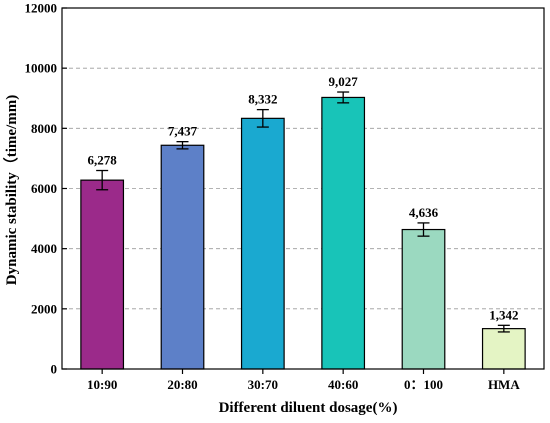  Describe the element at coordinates (183, 131) in the screenshot. I see `data-label: 7,437` at that location.